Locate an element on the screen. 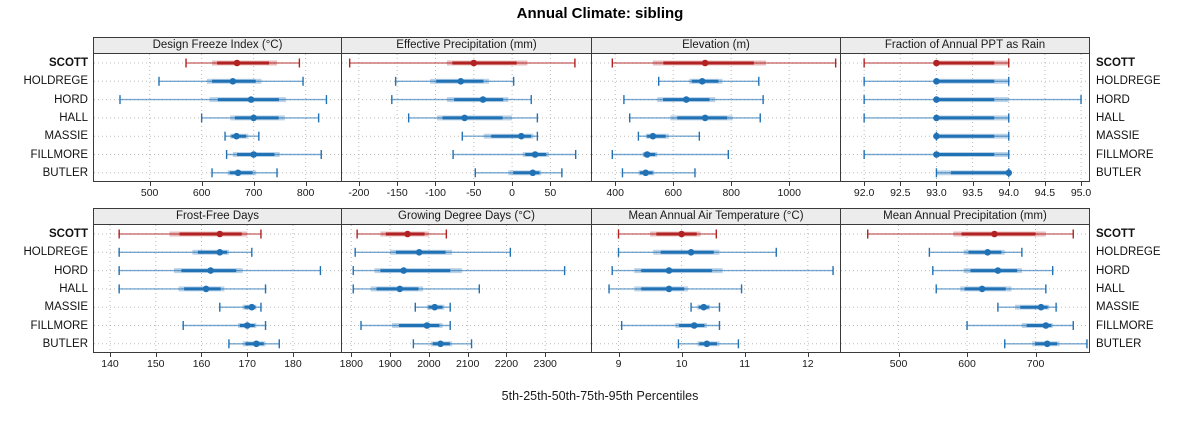 Image resolution: width=1200 pixels, height=425 pixels. station-label-right-holdrege: HOLDREGE is located at coordinates (1128, 252).